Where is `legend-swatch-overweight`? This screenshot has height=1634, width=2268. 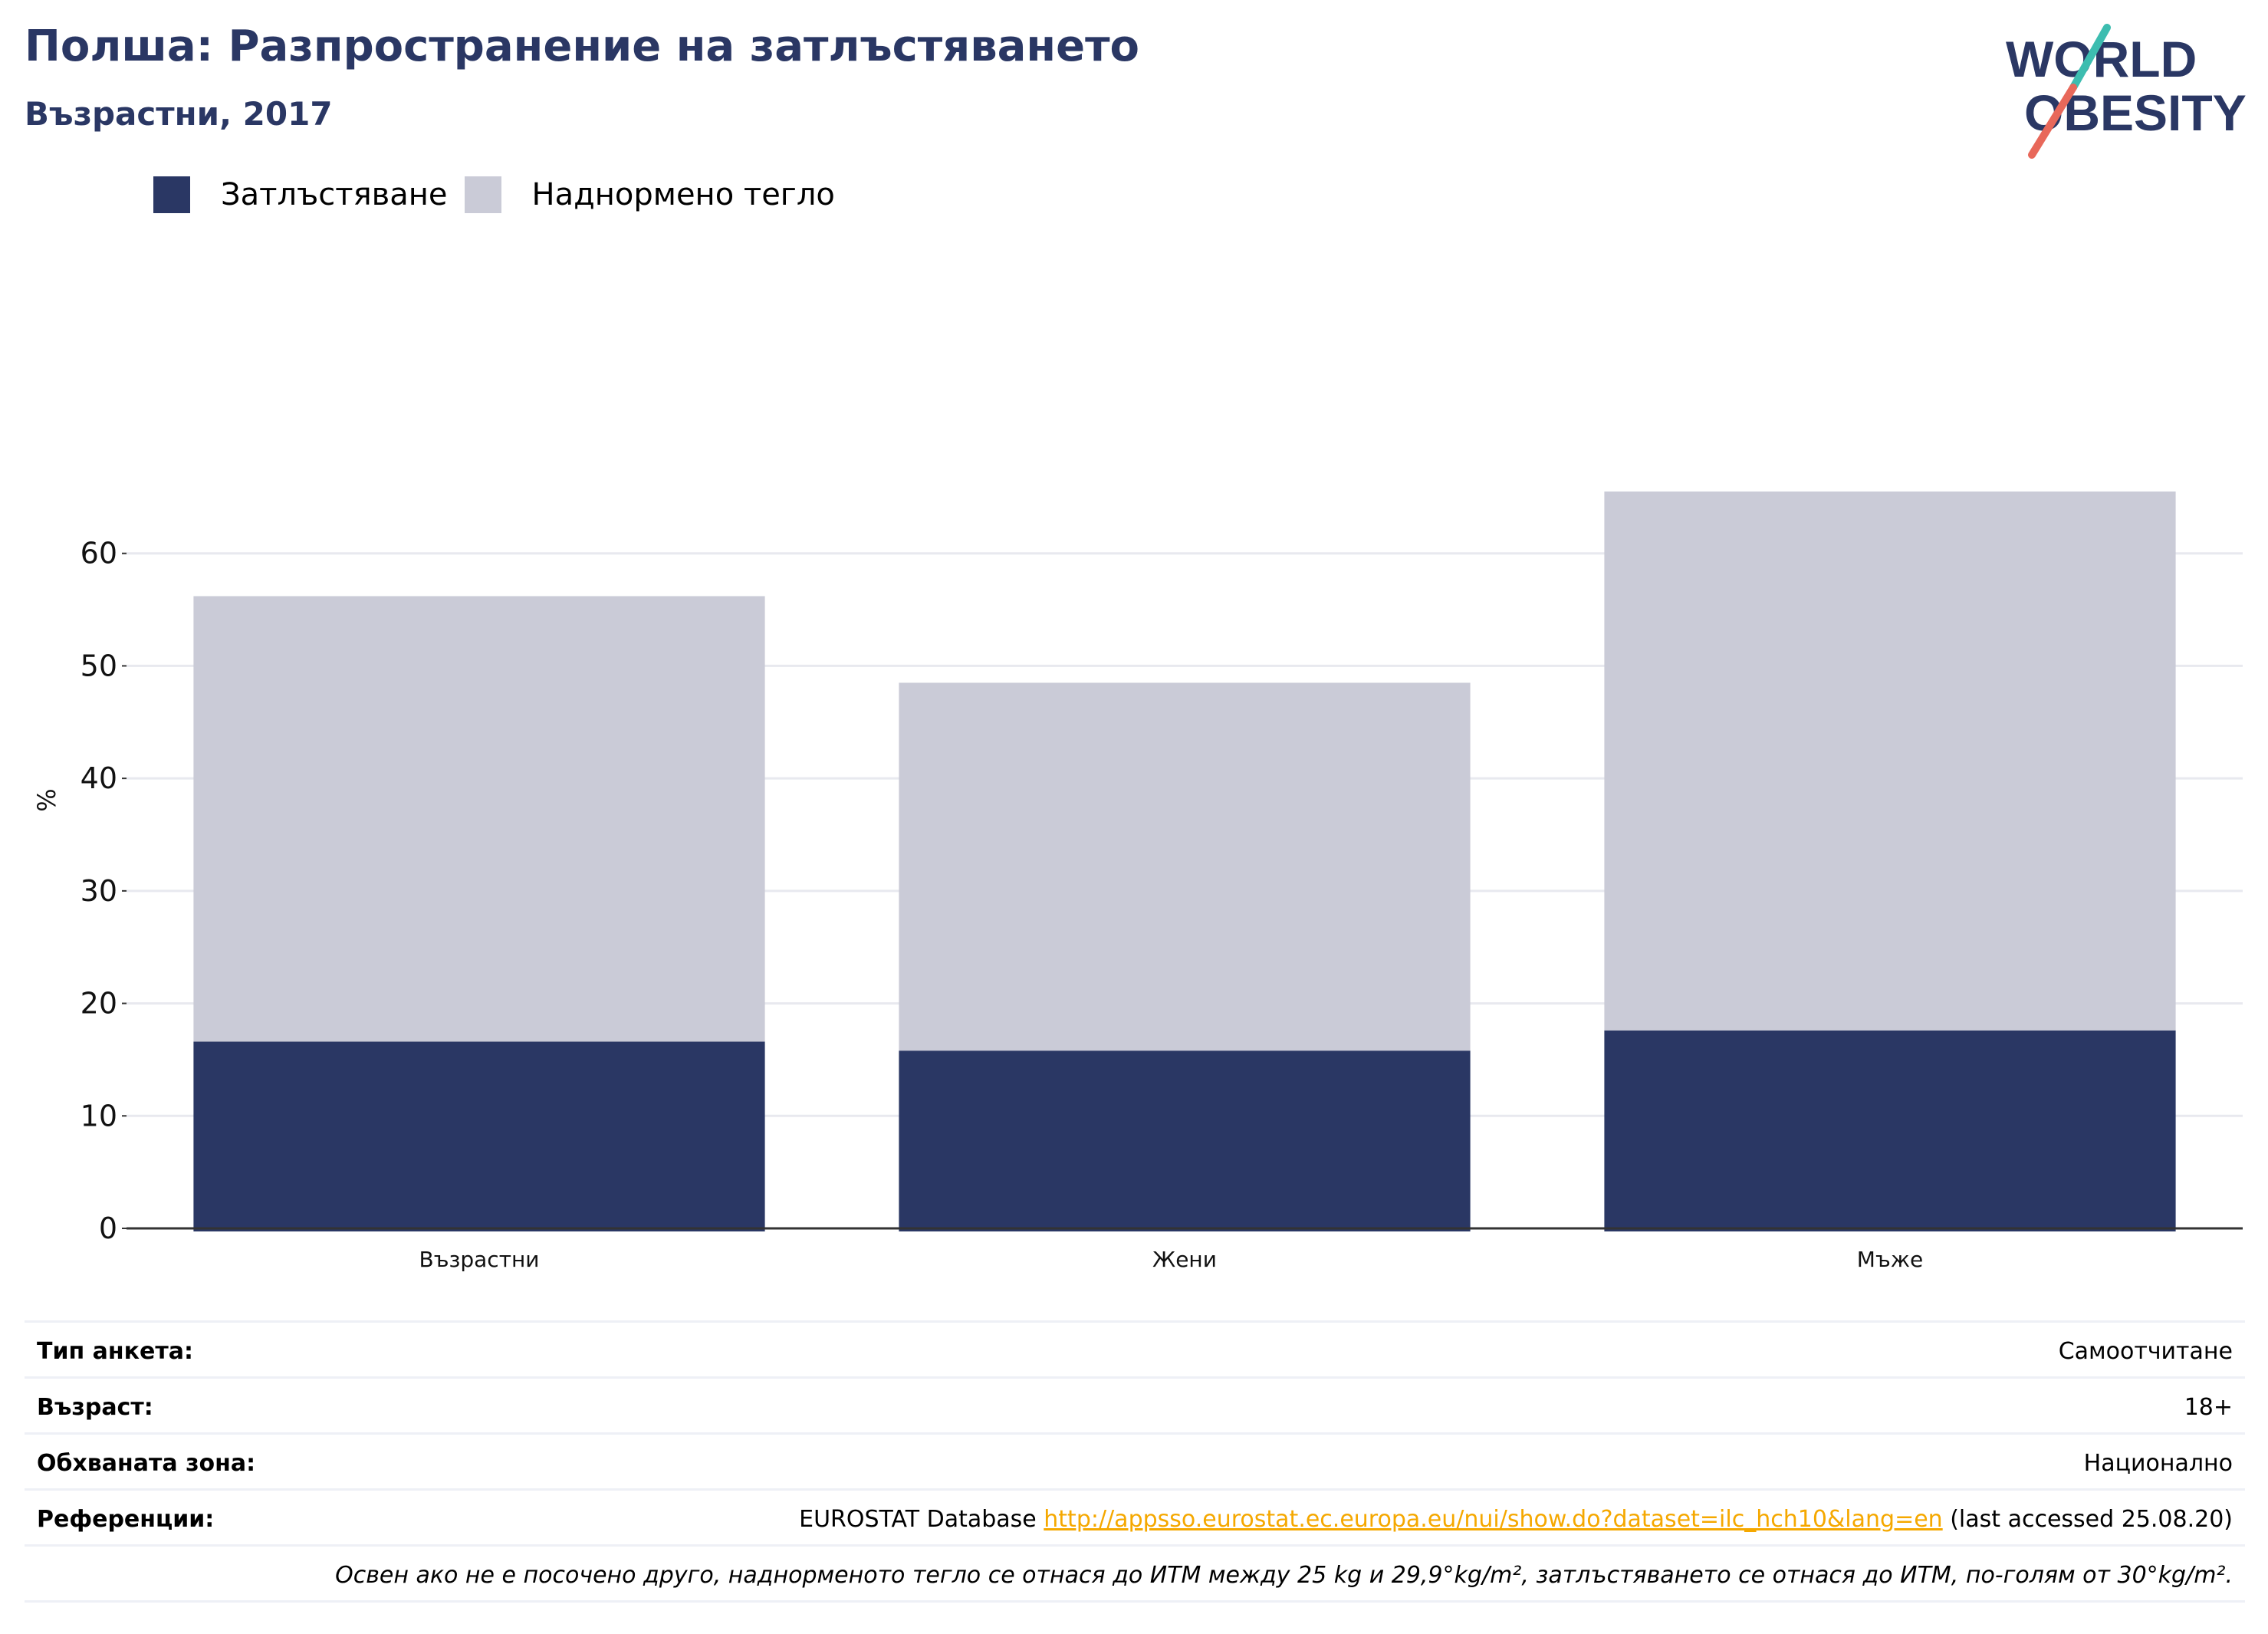 legend-swatch-overweight is located at coordinates (482, 195).